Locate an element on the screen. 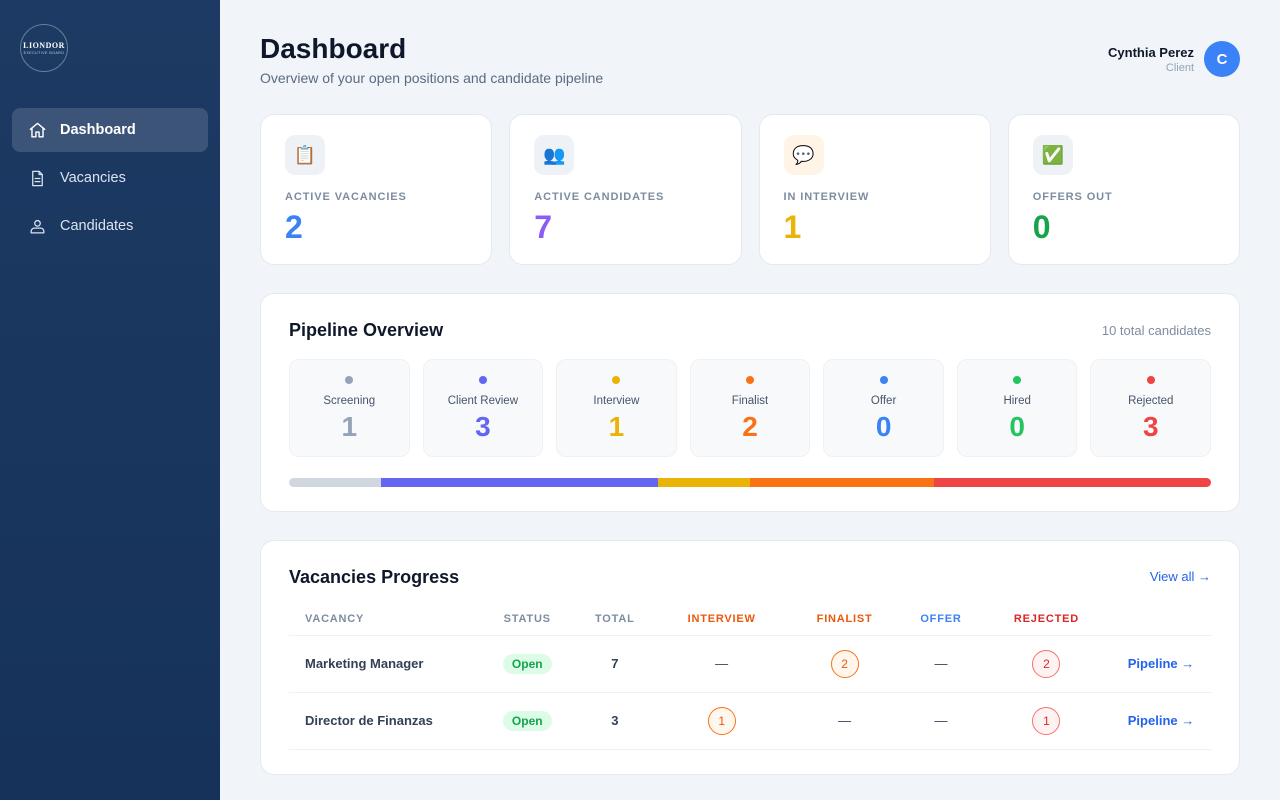 The height and width of the screenshot is (800, 1280). user-role: Client is located at coordinates (1179, 67).